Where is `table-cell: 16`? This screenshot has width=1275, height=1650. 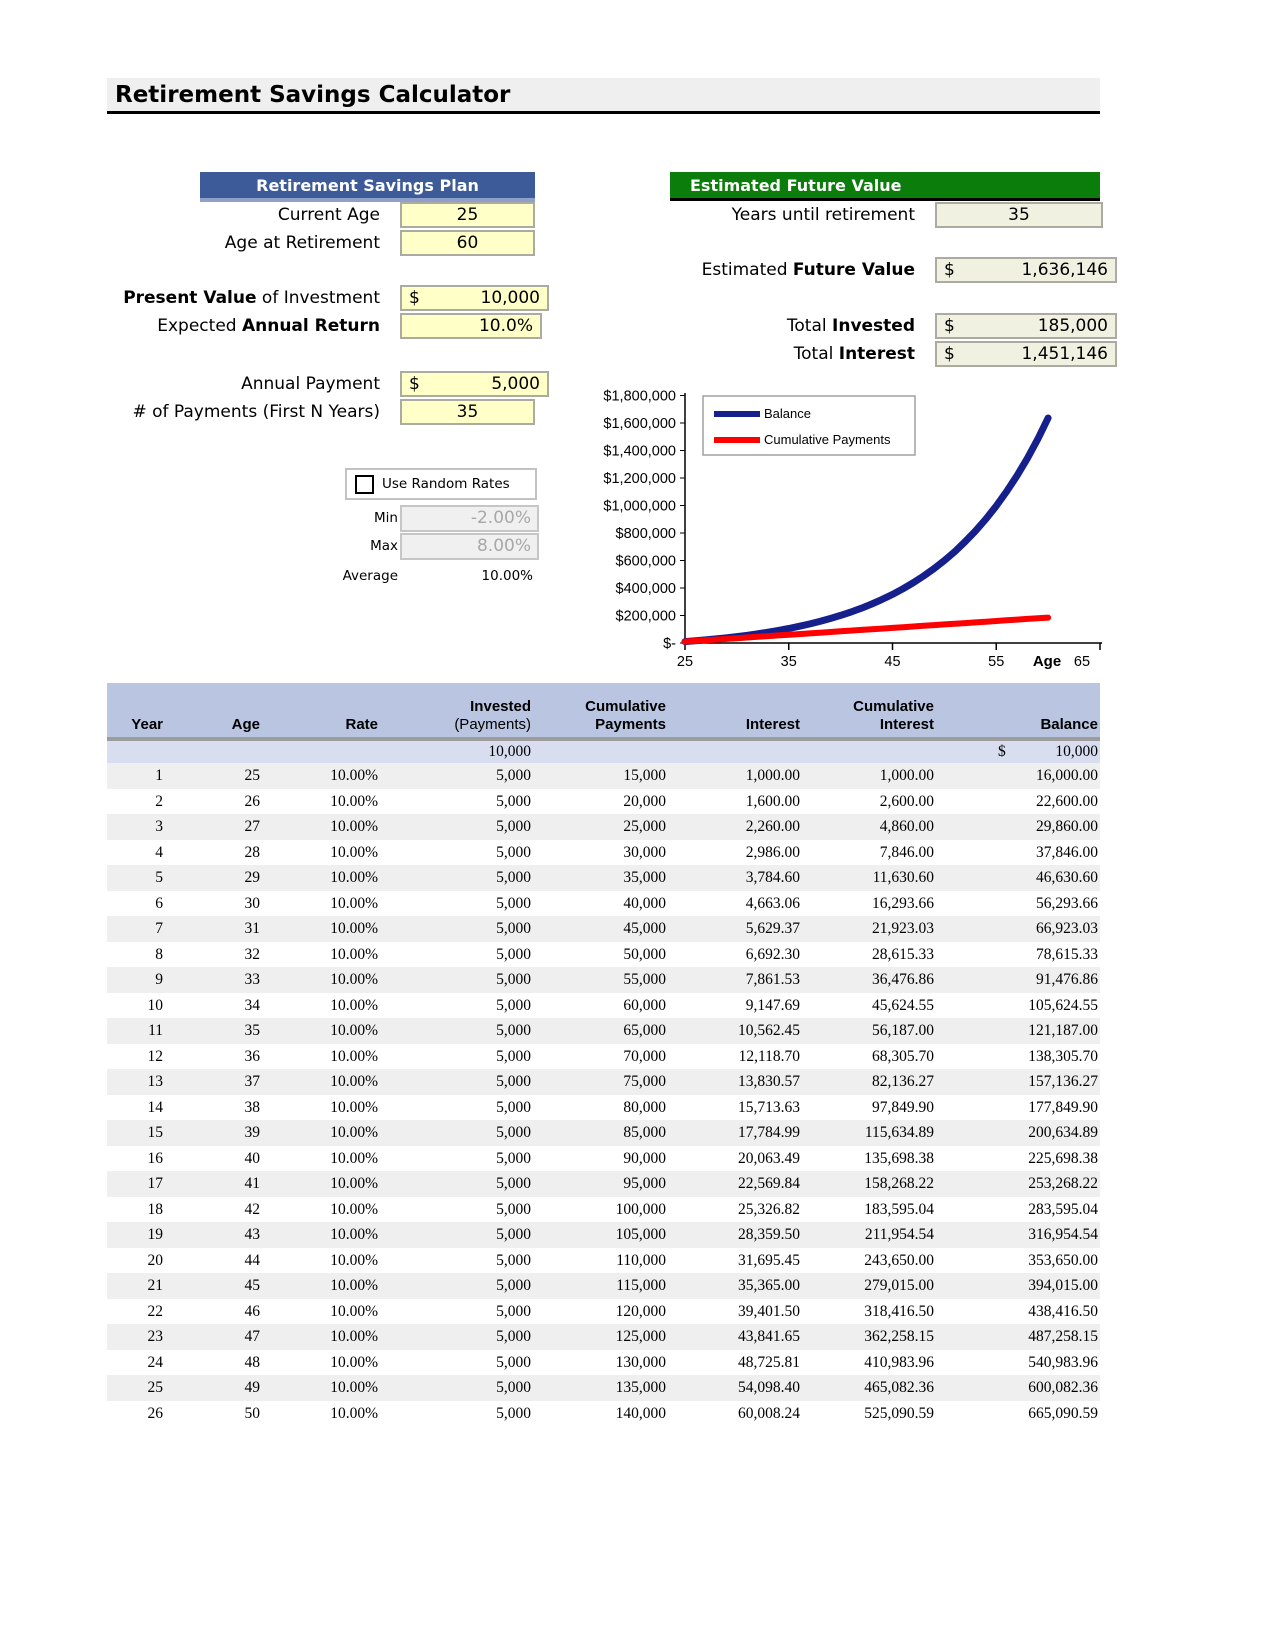
table-cell: 16 is located at coordinates (155, 1158).